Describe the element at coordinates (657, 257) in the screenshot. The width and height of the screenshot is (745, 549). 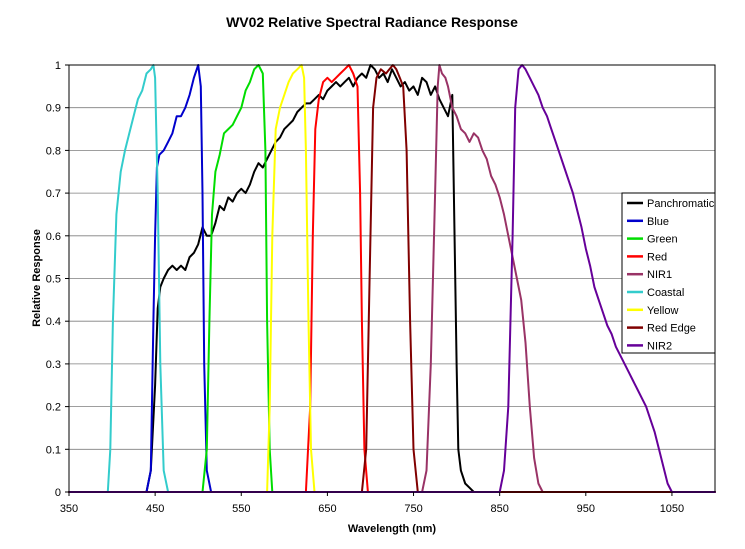
I see `legend-label-red: Red` at that location.